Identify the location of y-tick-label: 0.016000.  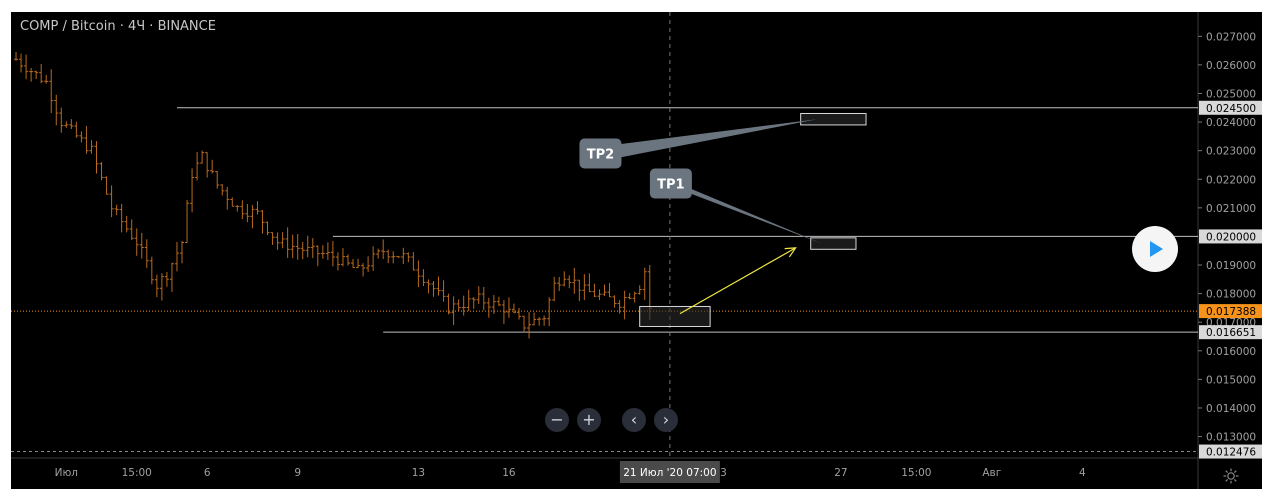
(1231, 352).